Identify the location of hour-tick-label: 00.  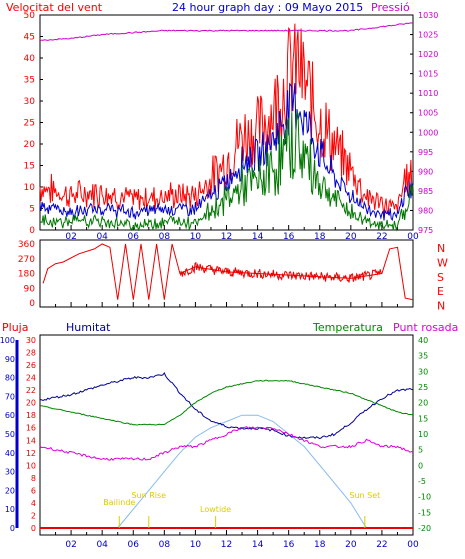
(413, 237).